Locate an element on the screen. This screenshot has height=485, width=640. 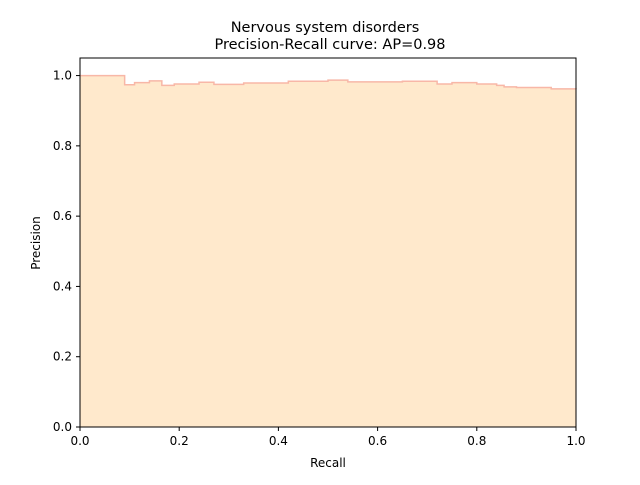
y-tick-label-3: 0.6 is located at coordinates (62, 216).